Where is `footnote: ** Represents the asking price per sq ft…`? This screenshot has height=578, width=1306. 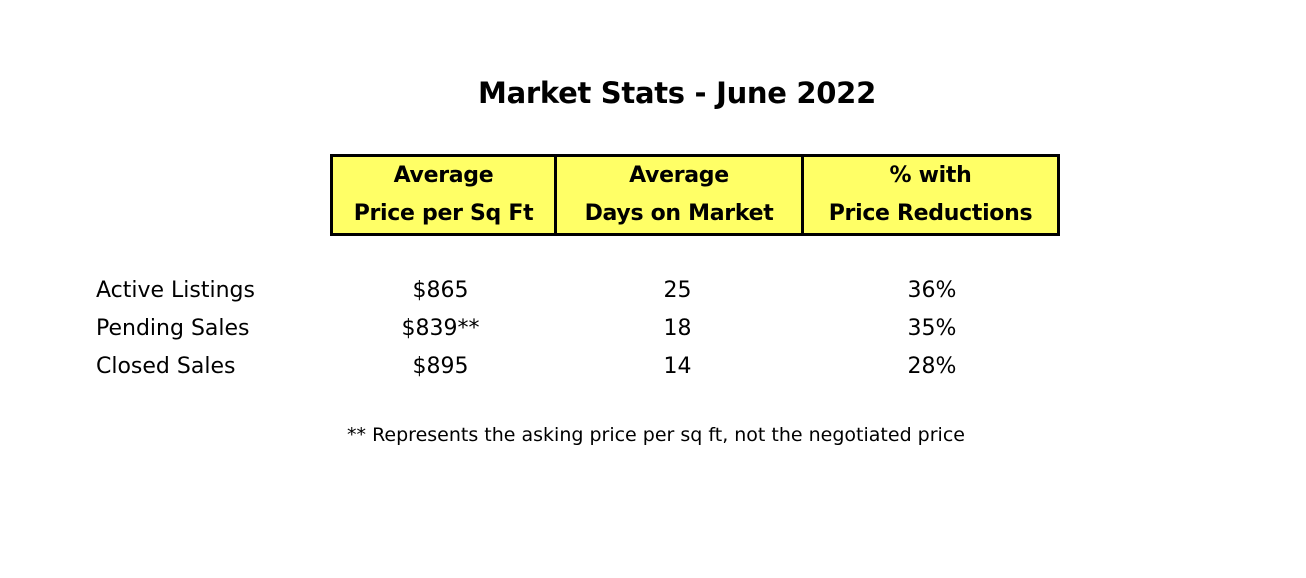 footnote: ** Represents the asking price per sq ft… is located at coordinates (656, 435).